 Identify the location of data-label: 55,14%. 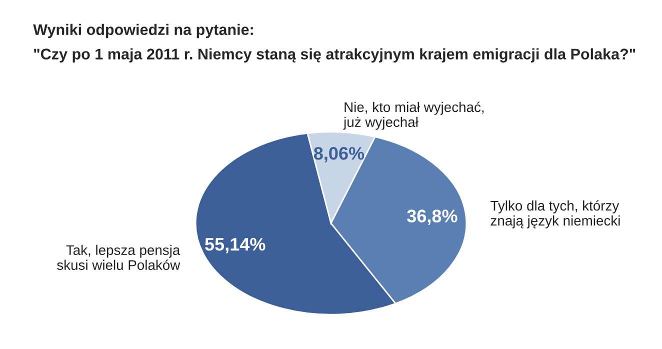
(235, 246).